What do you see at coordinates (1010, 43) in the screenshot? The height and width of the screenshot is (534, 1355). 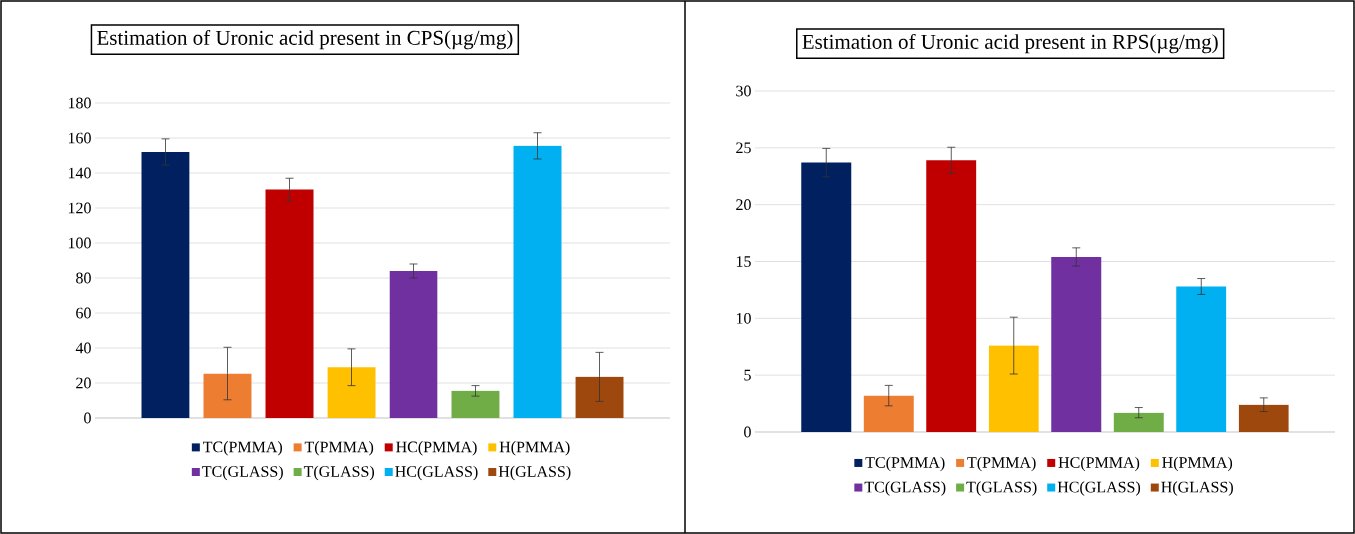 I see `chart-title: Estimation of Uronic acid present in RPS(µg/mg)` at bounding box center [1010, 43].